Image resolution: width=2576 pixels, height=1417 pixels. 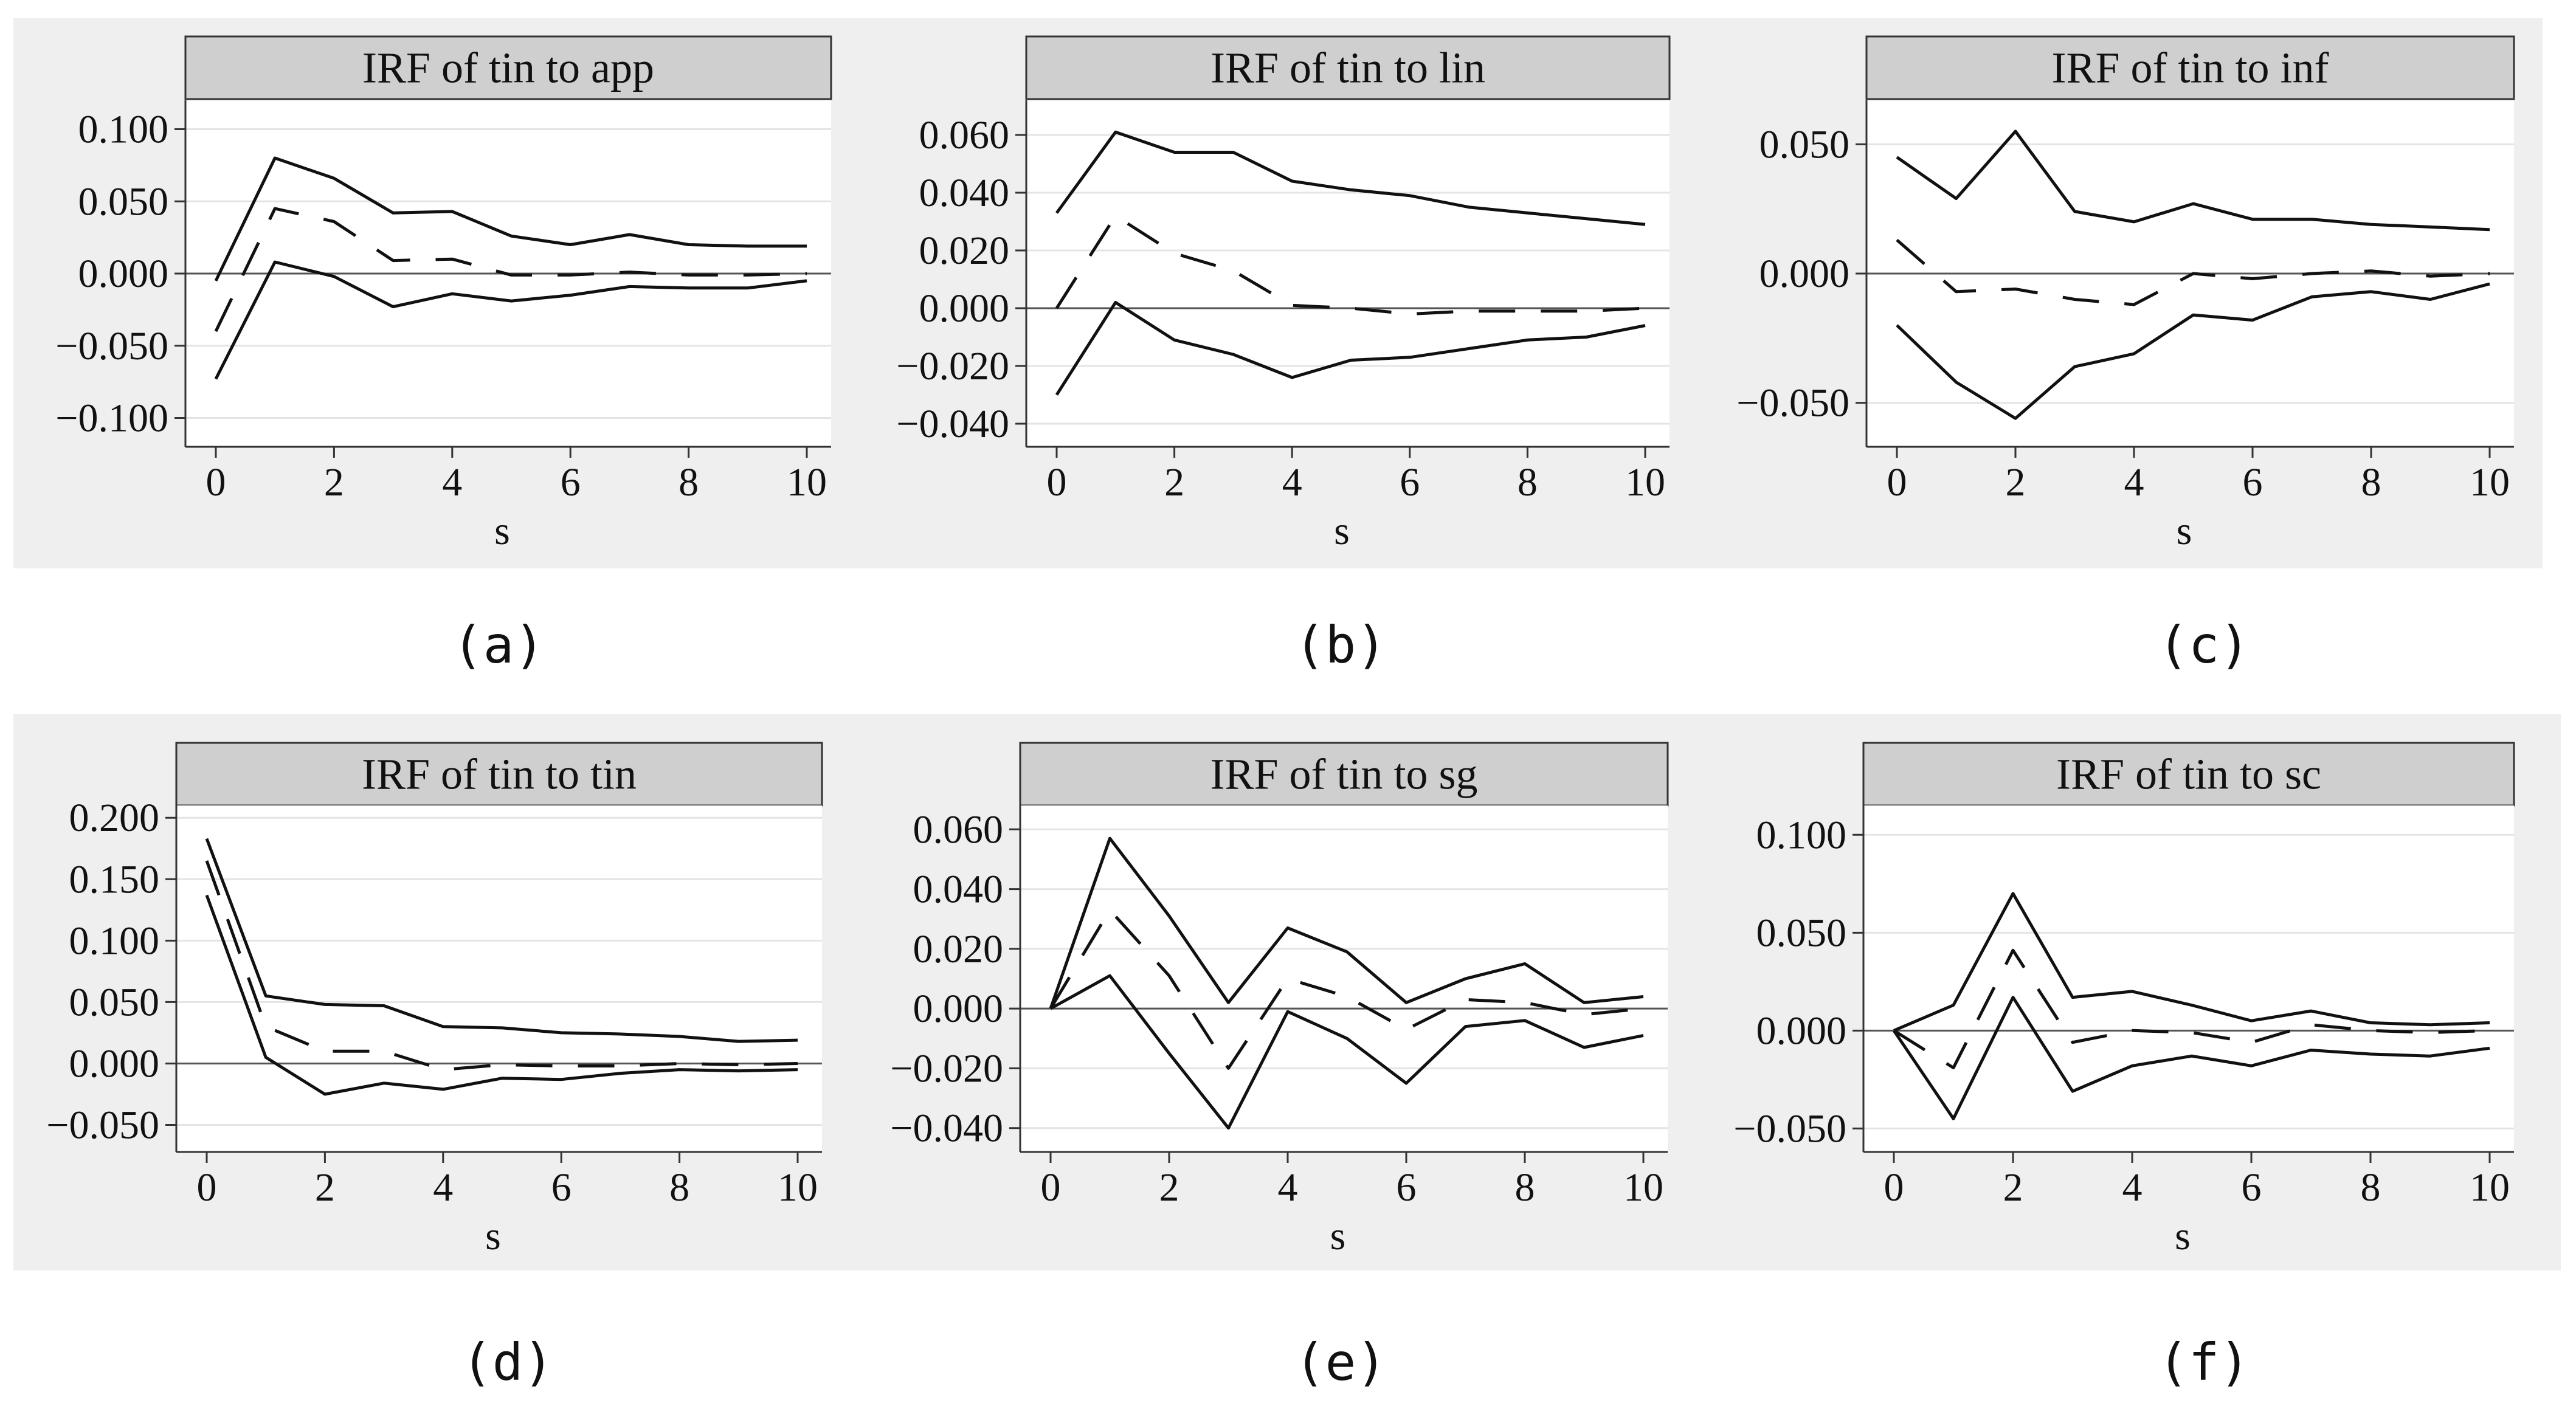 What do you see at coordinates (114, 818) in the screenshot?
I see `y-tick-label: 0.200` at bounding box center [114, 818].